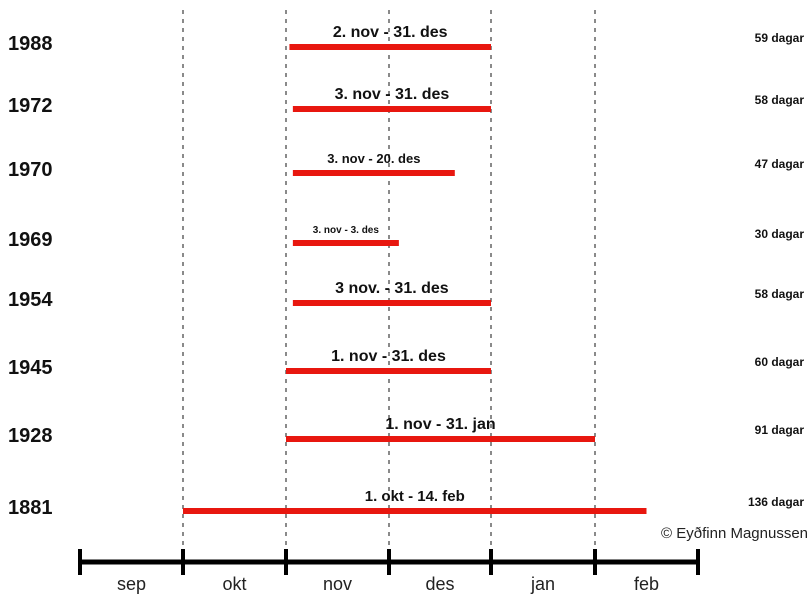  What do you see at coordinates (780, 164) in the screenshot?
I see `days-label: 47 dagar` at bounding box center [780, 164].